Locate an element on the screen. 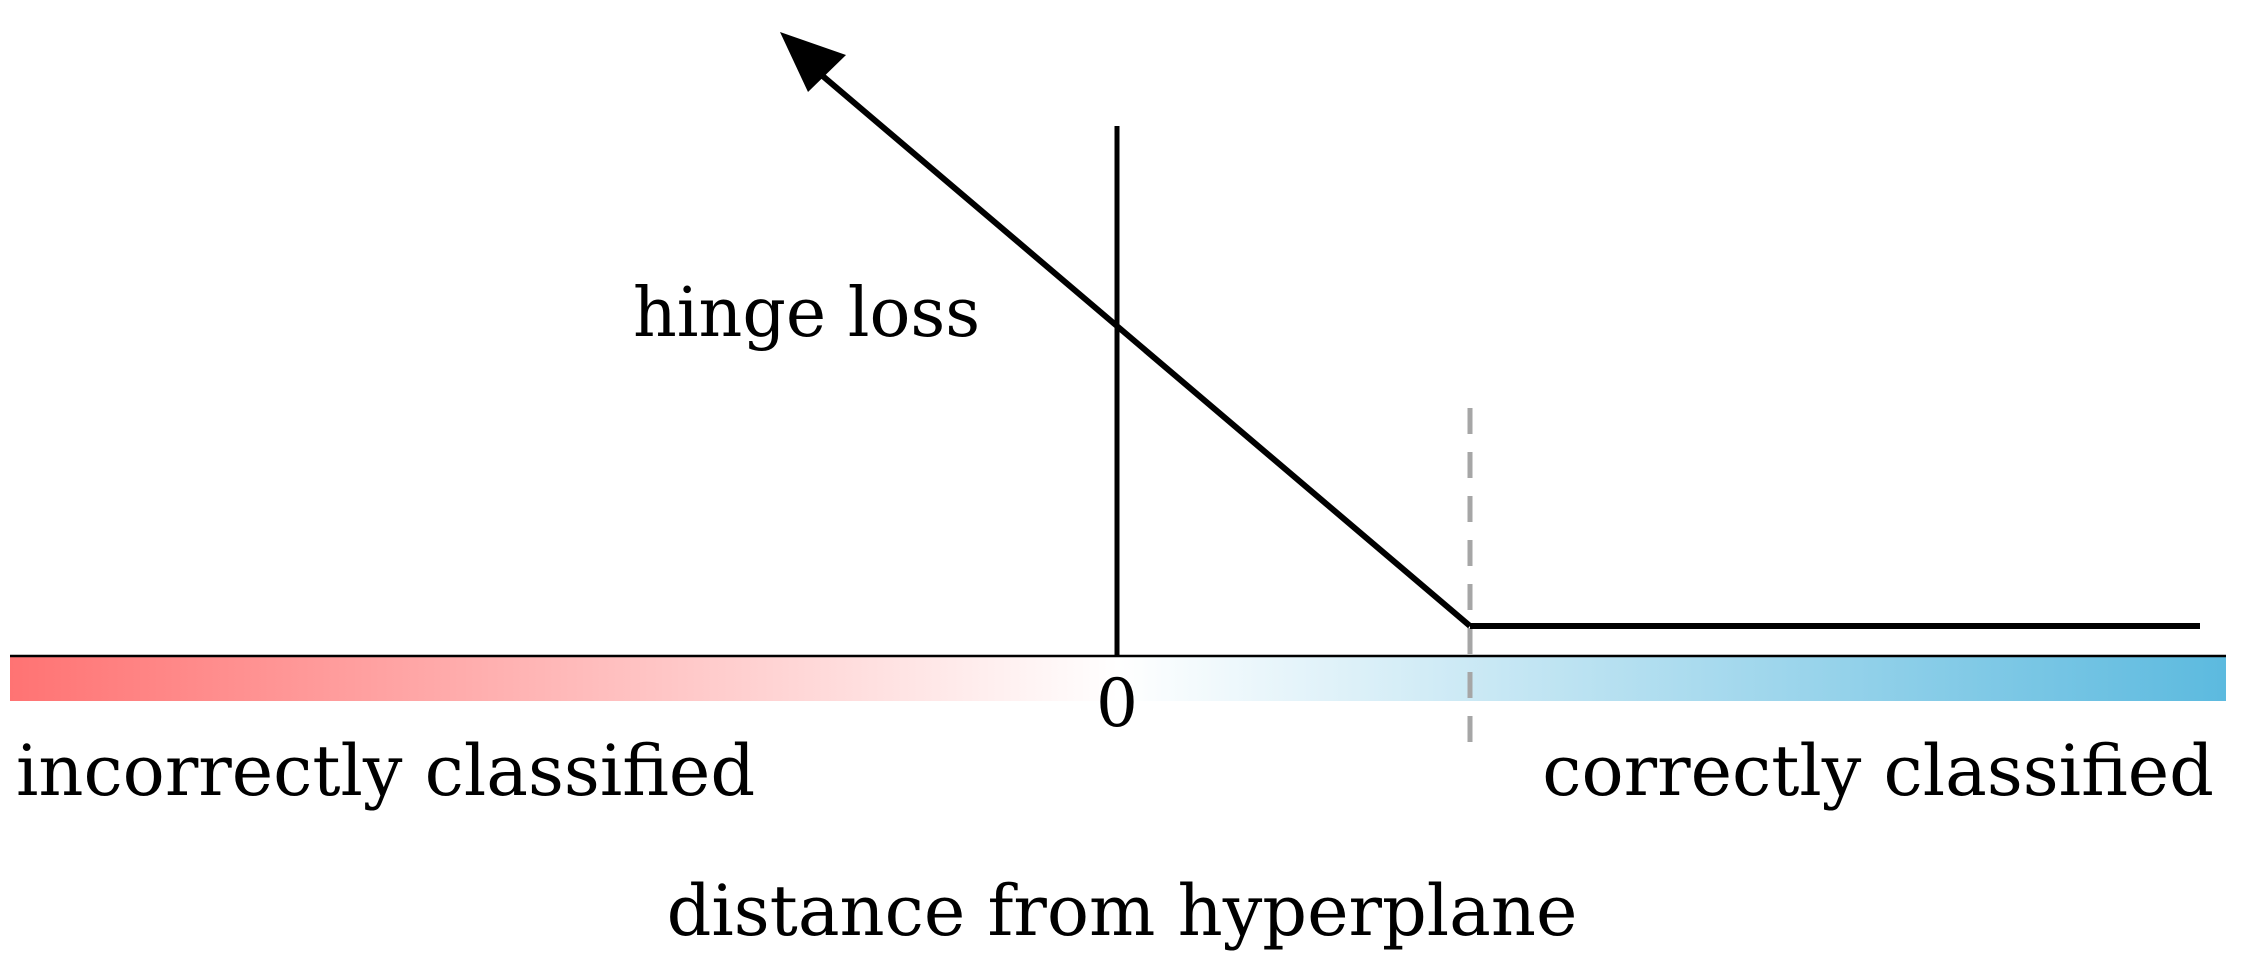  incorrectly-classified-label: incorrectly classified is located at coordinates (385, 771).